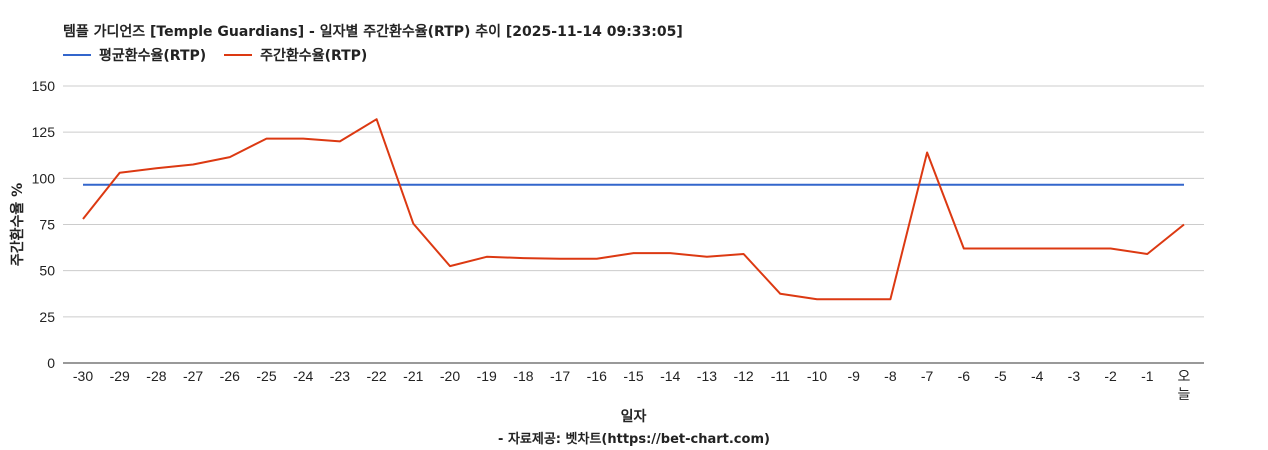 This screenshot has width=1268, height=450. Describe the element at coordinates (47, 225) in the screenshot. I see `y-tick-label: 75` at that location.